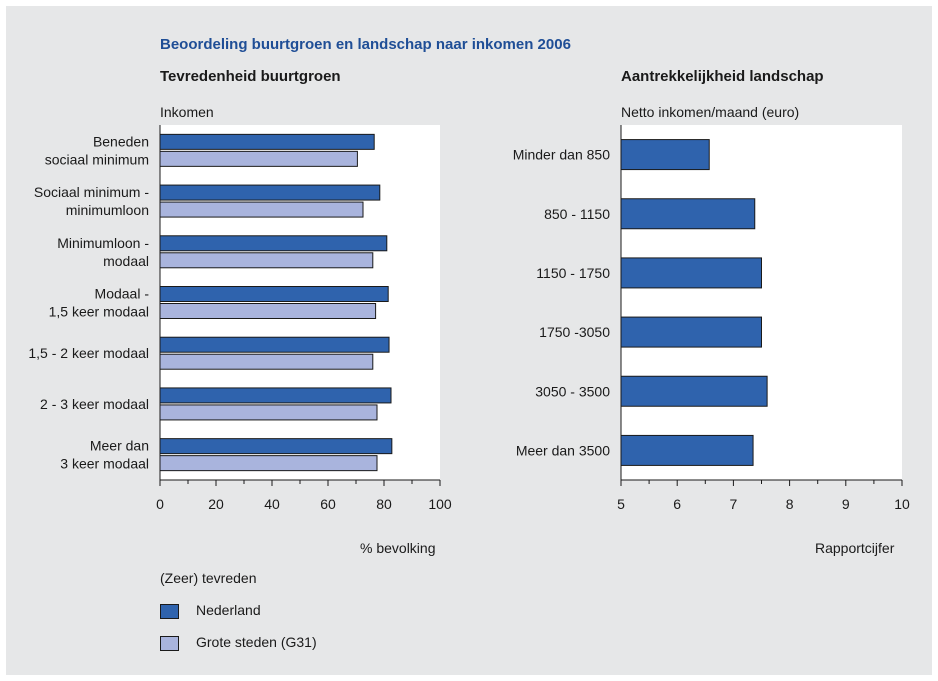 This screenshot has width=938, height=681. I want to click on x-tick-label: 5, so click(621, 504).